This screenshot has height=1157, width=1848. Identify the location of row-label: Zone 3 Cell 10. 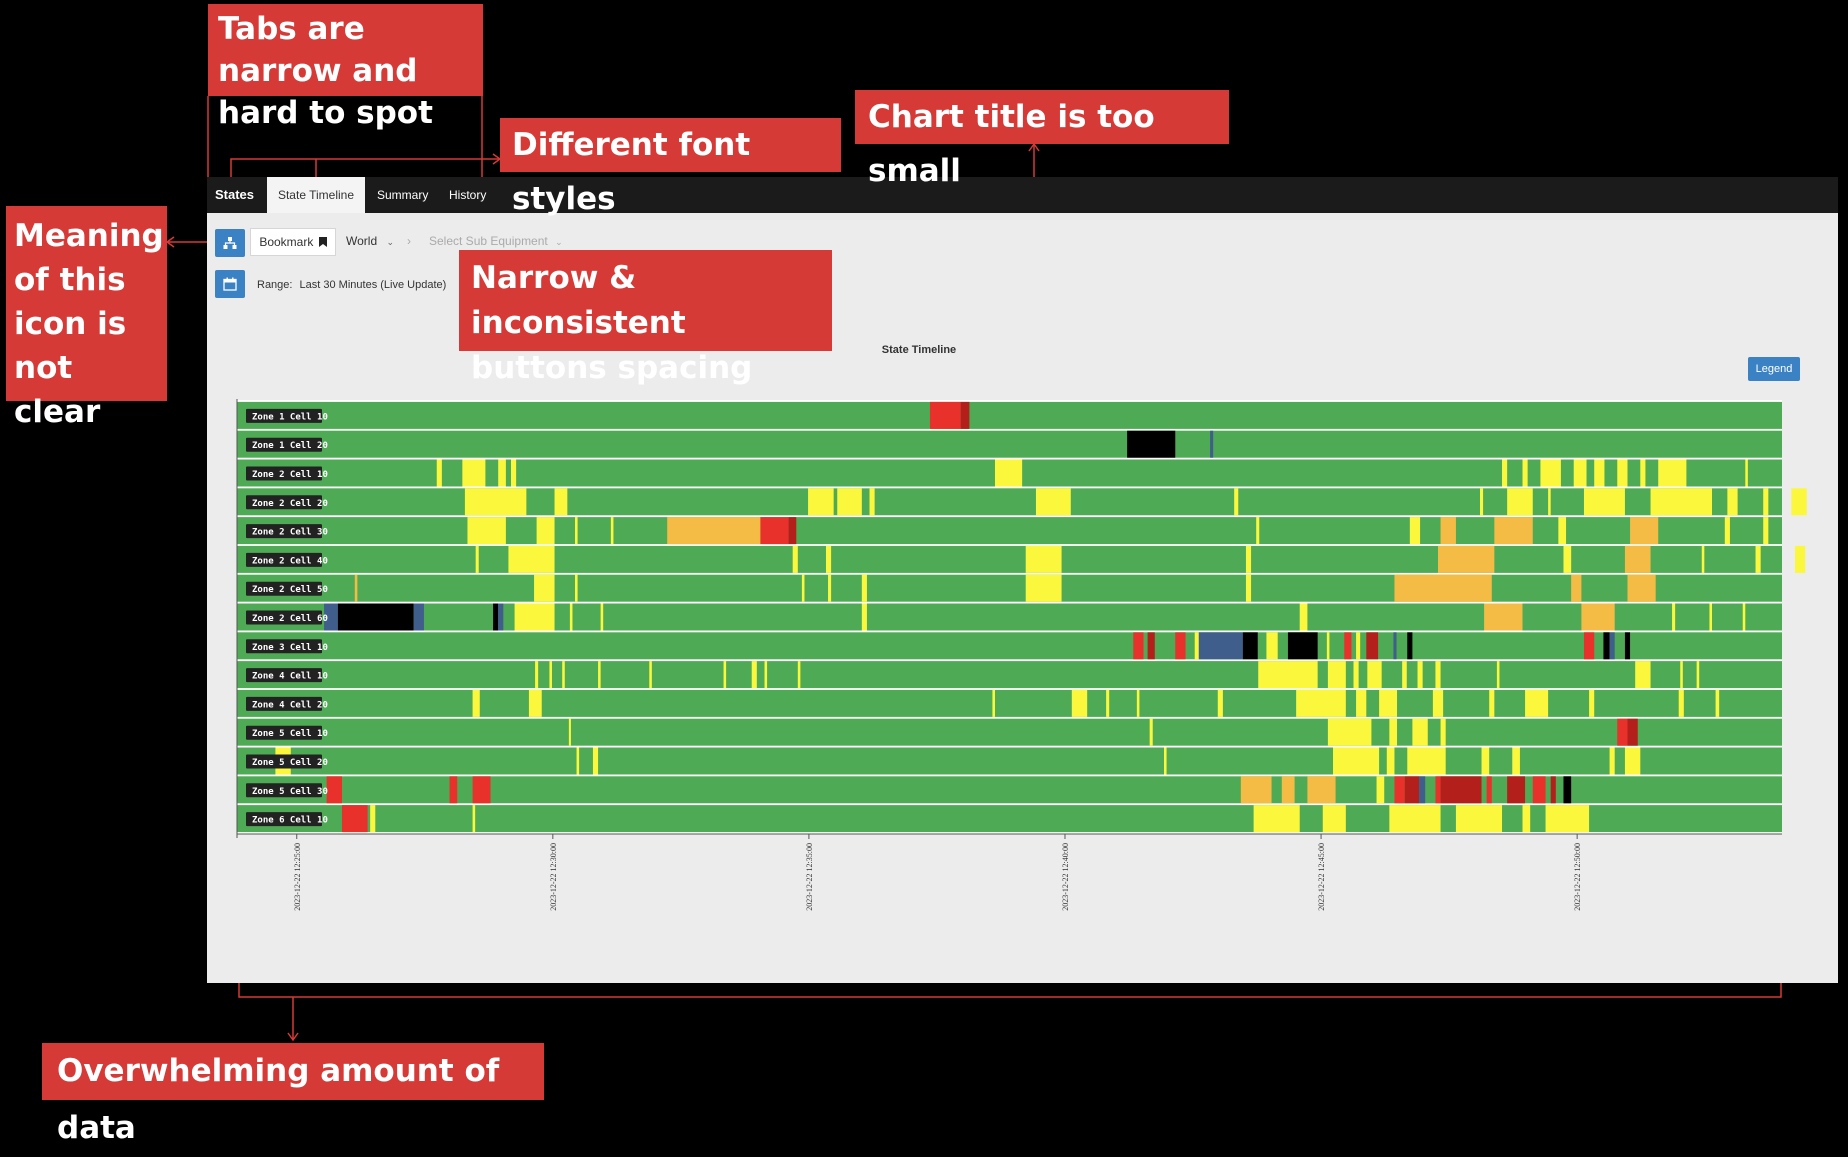
(290, 648).